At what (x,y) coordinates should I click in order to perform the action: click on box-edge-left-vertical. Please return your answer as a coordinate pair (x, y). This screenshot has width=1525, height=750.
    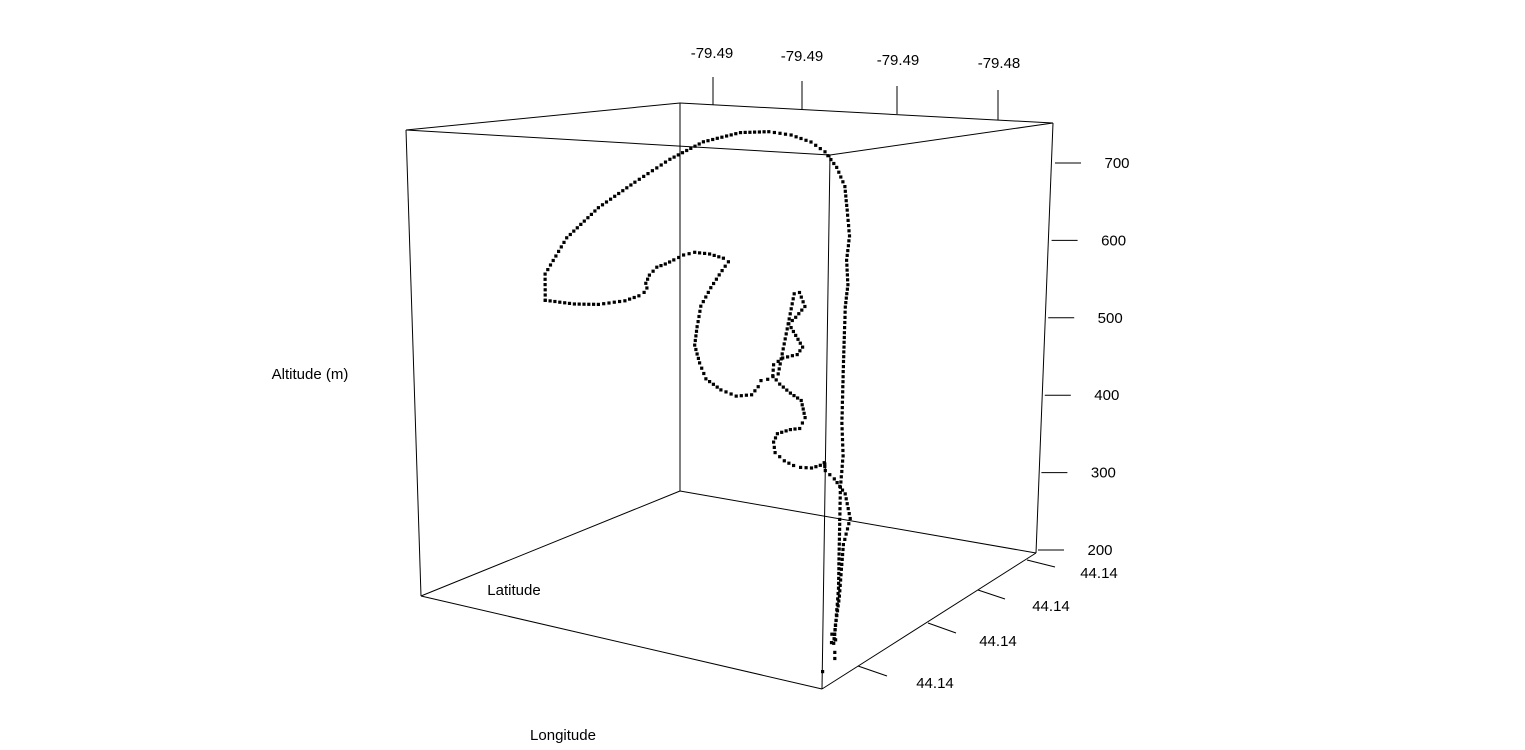
    Looking at the image, I should click on (413, 363).